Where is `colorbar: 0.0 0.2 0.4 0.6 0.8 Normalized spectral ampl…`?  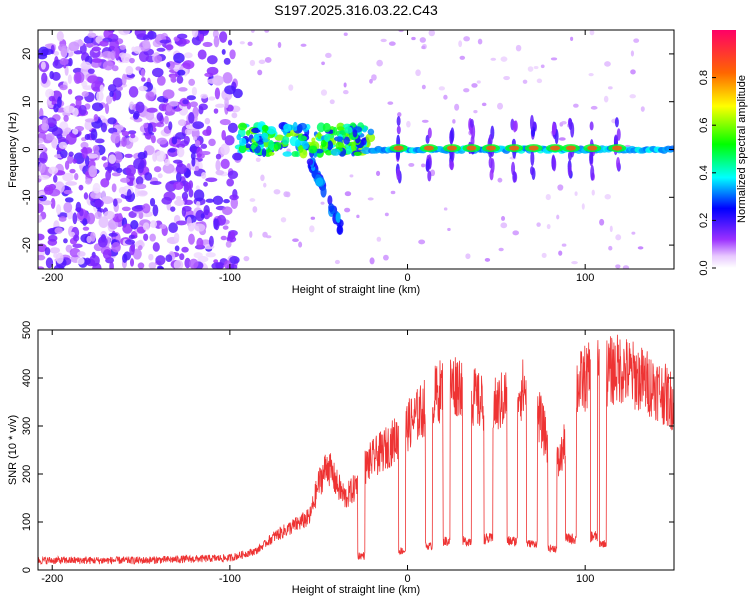 colorbar: 0.0 0.2 0.4 0.6 0.8 Normalized spectral ampl… is located at coordinates (723, 153).